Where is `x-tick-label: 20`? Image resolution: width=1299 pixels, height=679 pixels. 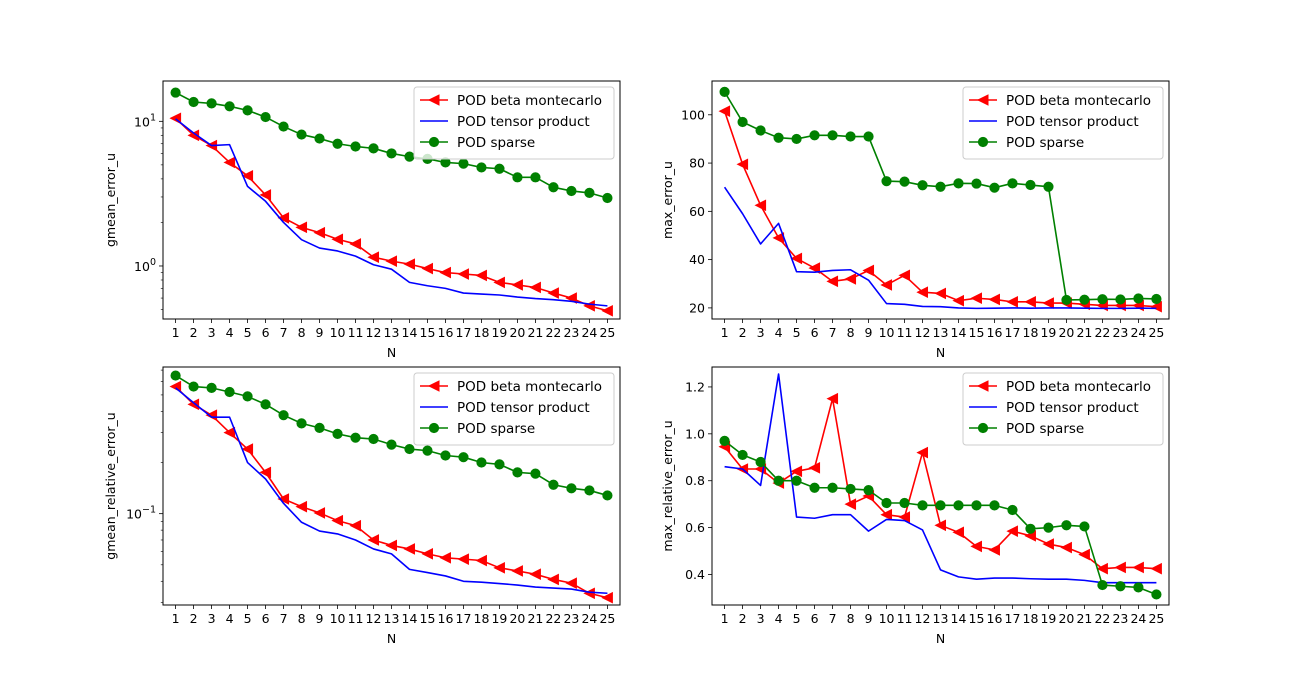 x-tick-label: 20 is located at coordinates (1066, 618).